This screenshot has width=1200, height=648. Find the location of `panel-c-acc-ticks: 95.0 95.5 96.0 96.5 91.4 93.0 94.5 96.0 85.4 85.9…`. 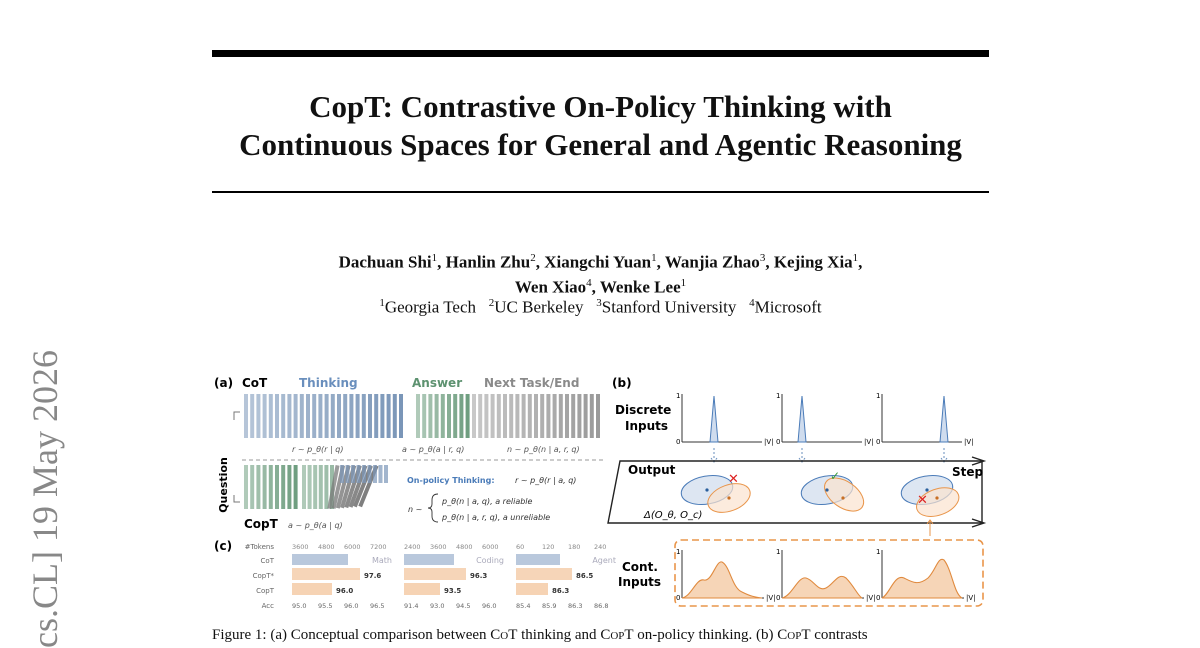

panel-c-acc-ticks: 95.0 95.5 96.0 96.5 91.4 93.0 94.5 96.0 85.4 85.9… is located at coordinates (450, 606).